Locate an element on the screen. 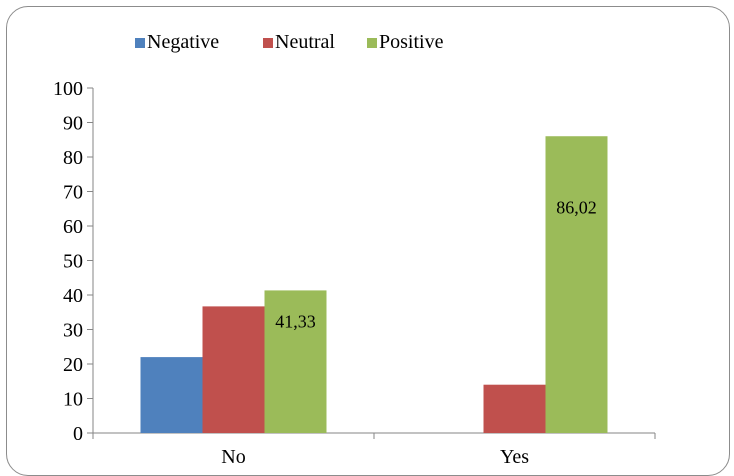 The height and width of the screenshot is (476, 734). legend-swatch-positive is located at coordinates (372, 43).